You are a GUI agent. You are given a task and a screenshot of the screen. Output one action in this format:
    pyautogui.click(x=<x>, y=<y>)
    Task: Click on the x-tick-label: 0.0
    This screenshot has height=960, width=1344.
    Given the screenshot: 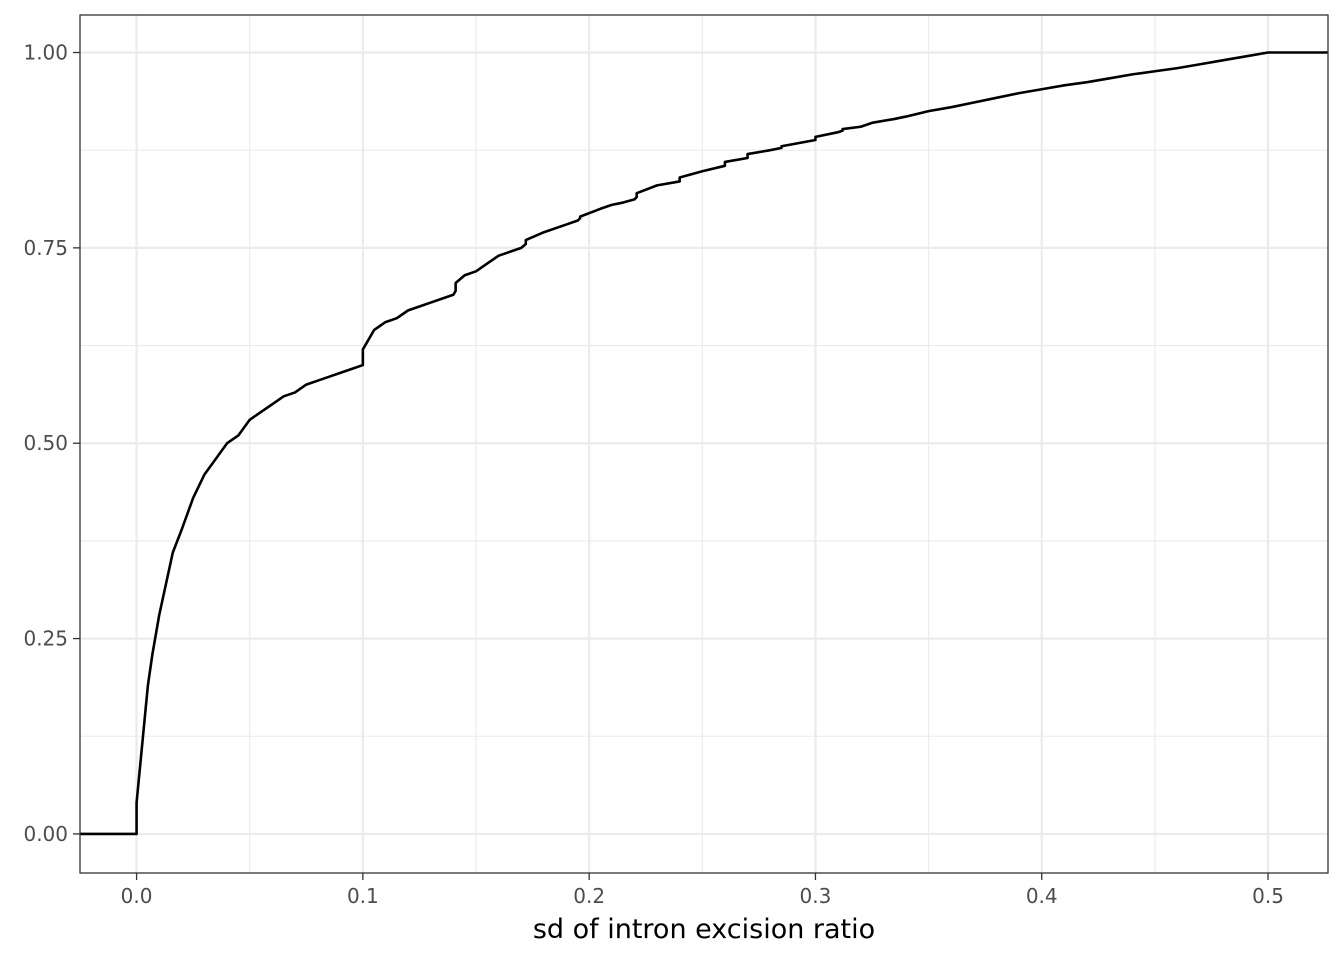 What is the action you would take?
    pyautogui.click(x=137, y=896)
    